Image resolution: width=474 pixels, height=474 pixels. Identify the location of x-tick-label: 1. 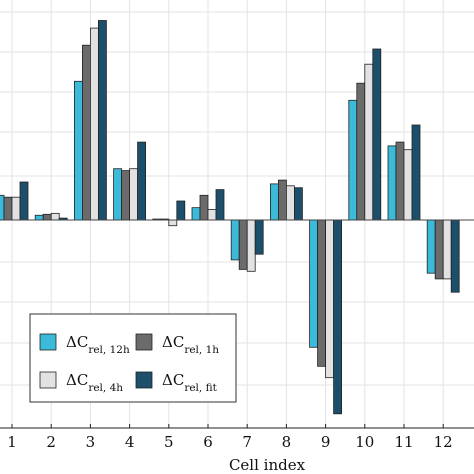
(12, 442).